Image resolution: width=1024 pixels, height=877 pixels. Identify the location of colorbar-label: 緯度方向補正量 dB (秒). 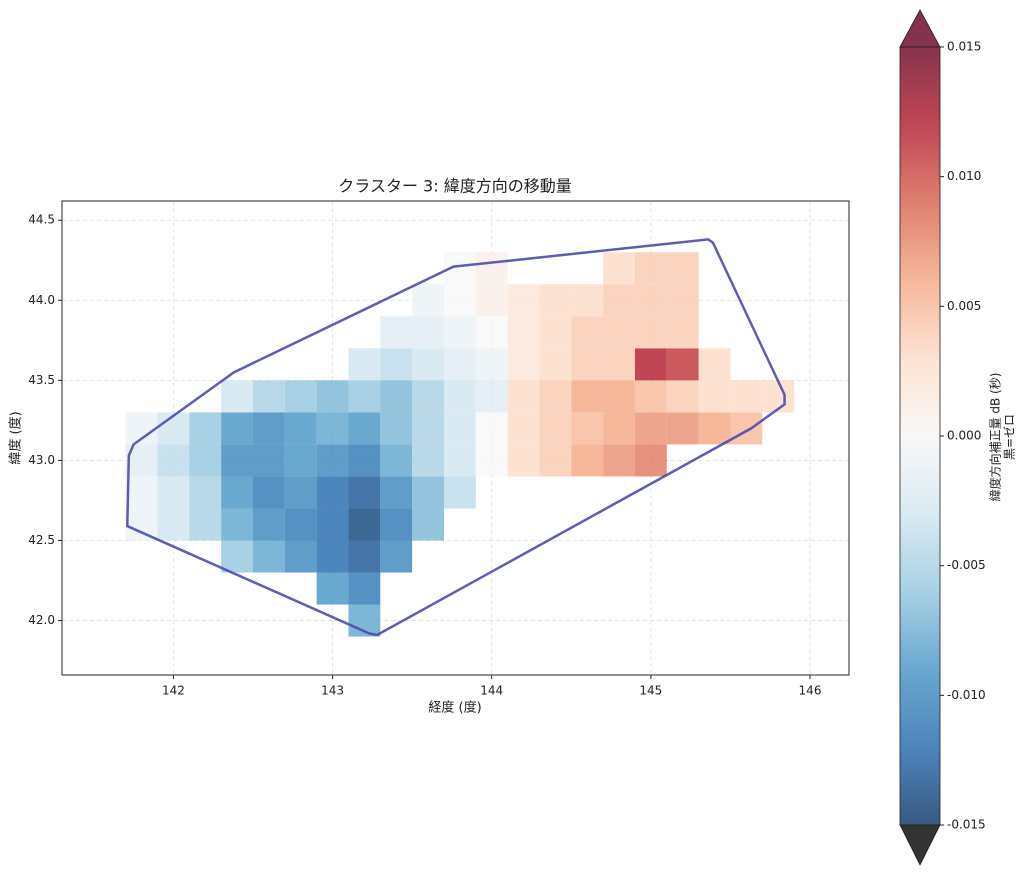
(995, 437).